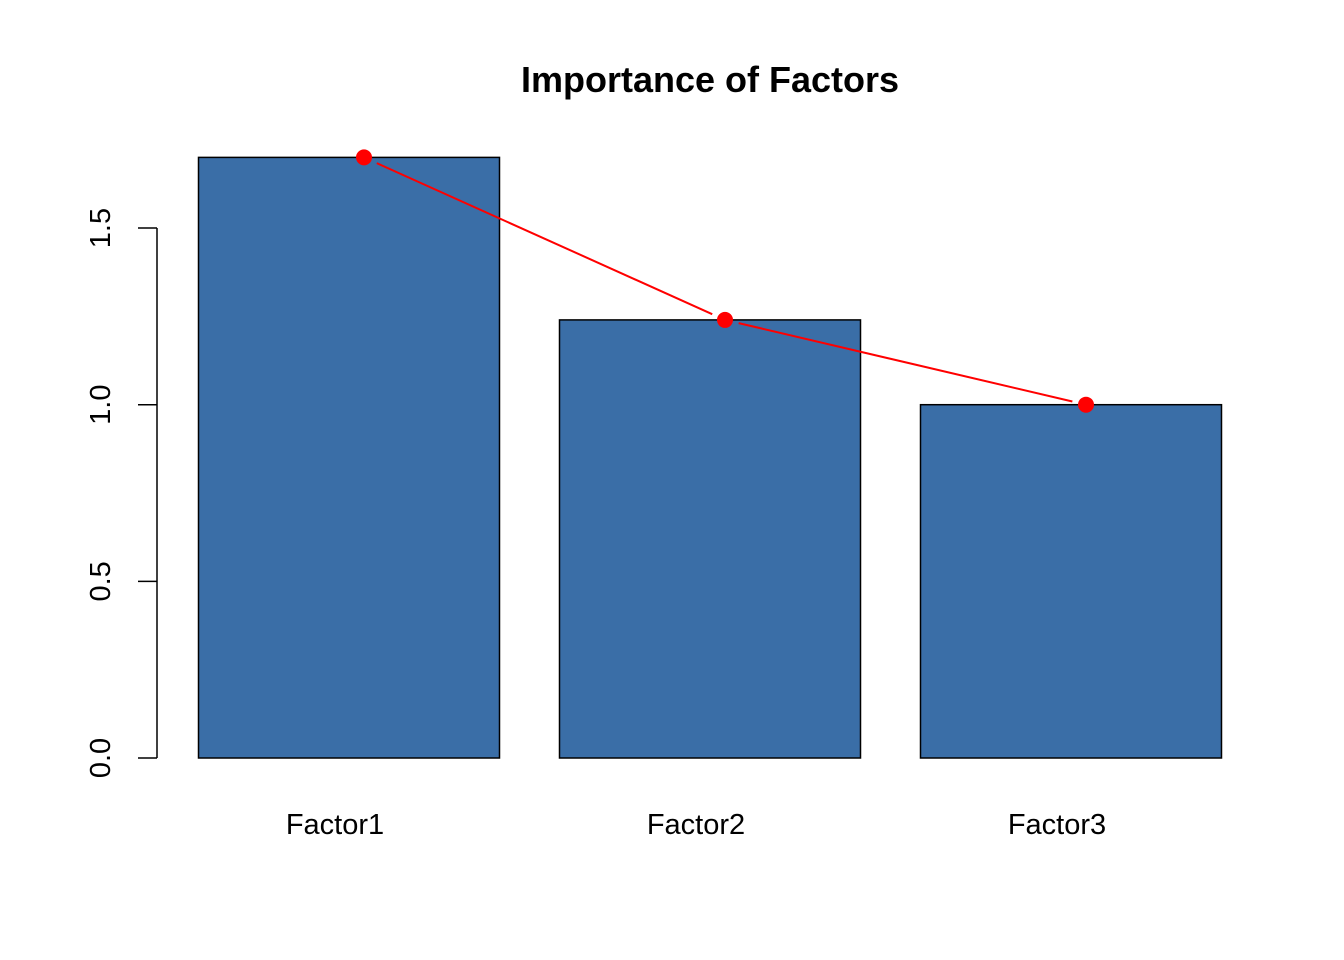  I want to click on trend-point-factor2, so click(725, 319).